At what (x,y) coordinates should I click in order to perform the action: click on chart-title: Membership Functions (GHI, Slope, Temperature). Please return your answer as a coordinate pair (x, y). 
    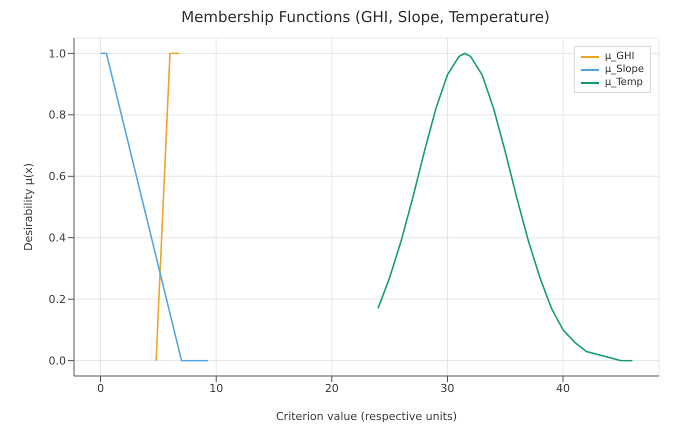
    Looking at the image, I should click on (365, 18).